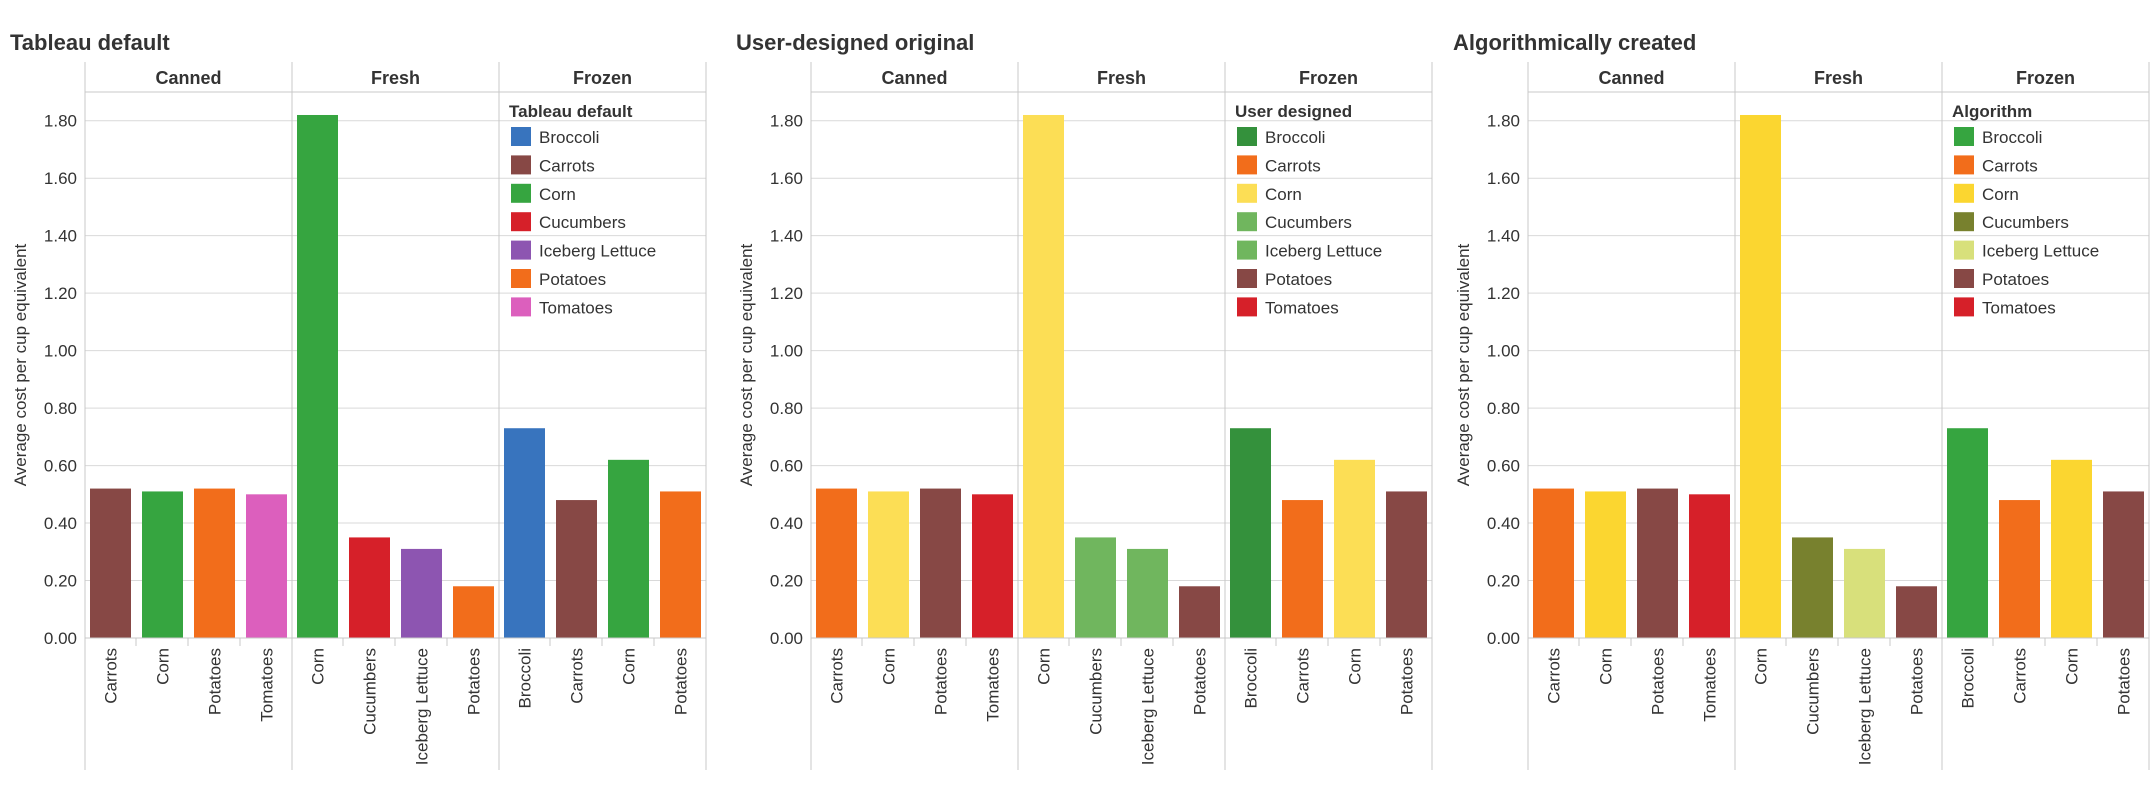 This screenshot has width=2154, height=785. Describe the element at coordinates (1968, 678) in the screenshot. I see `x-category-label: Broccoli` at that location.